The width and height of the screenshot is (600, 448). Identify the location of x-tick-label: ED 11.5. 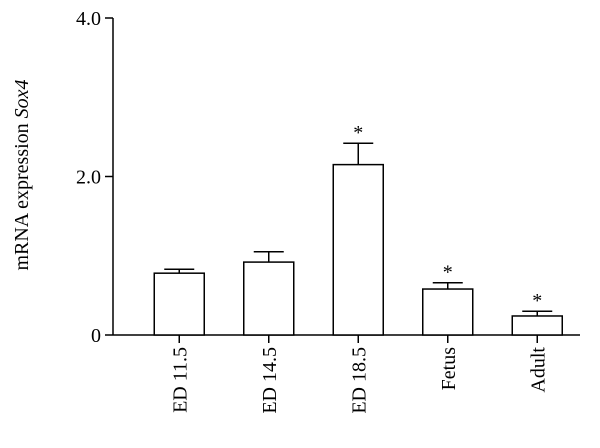
(180, 380).